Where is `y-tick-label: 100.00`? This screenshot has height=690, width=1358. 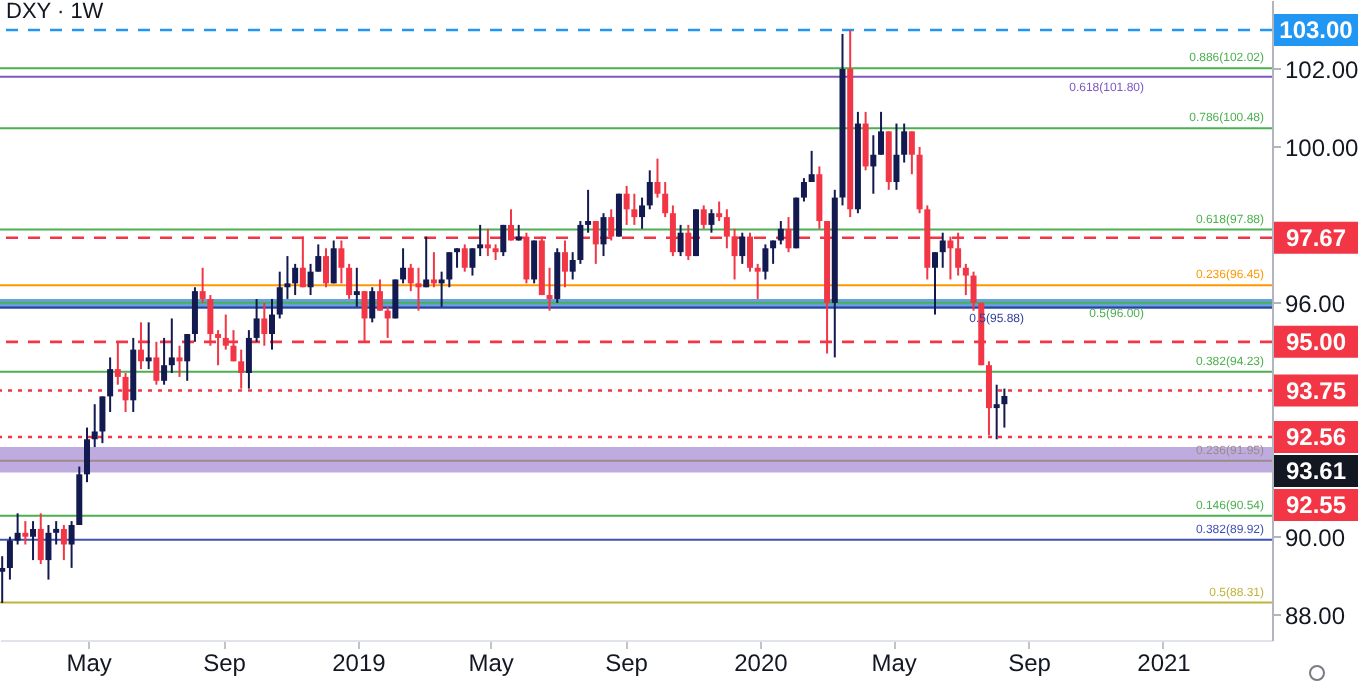
y-tick-label: 100.00 is located at coordinates (1321, 147).